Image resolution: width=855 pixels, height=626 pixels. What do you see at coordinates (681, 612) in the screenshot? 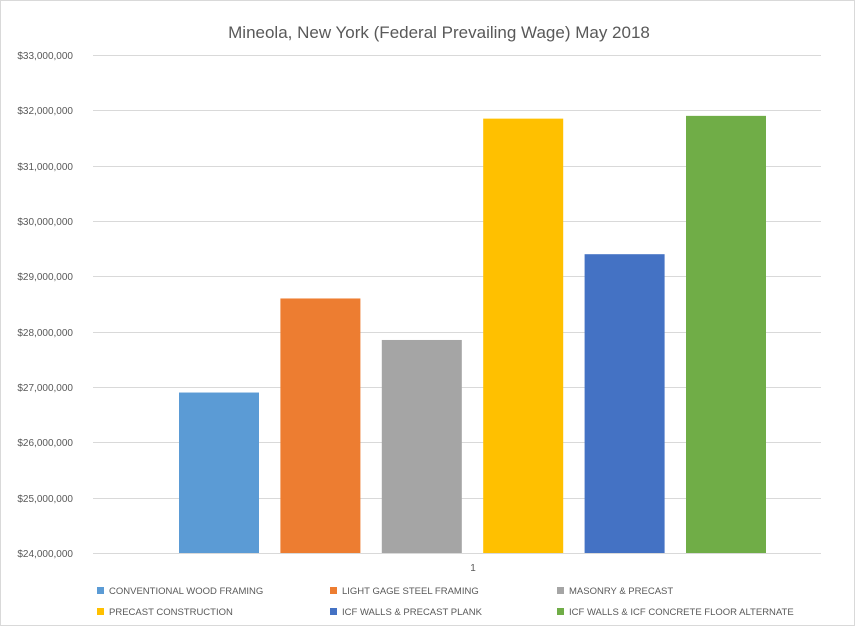
I see `legend-label: ICF WALLS & ICF CONCRETE FLOOR ALTERNATE` at bounding box center [681, 612].